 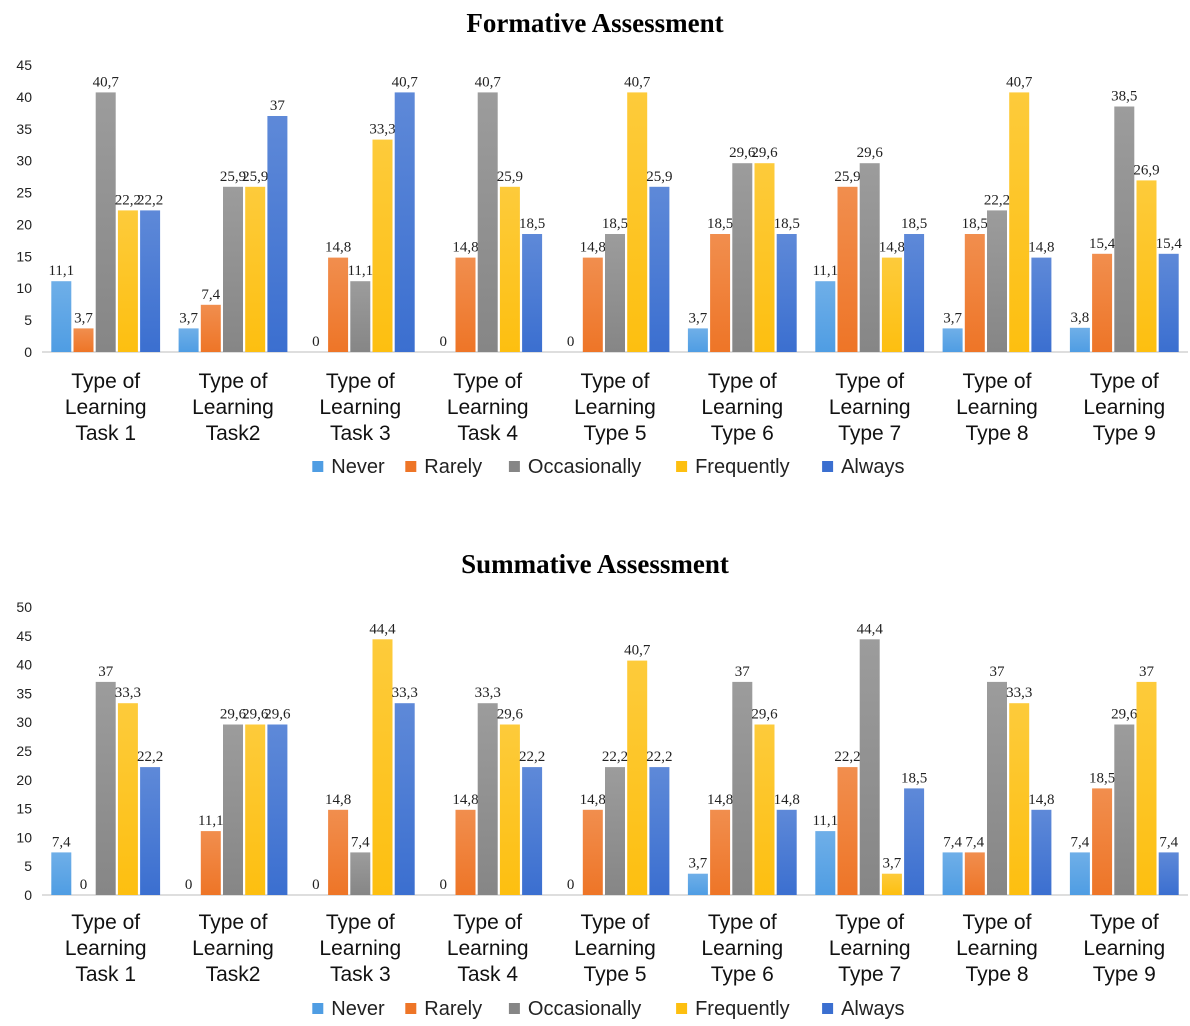 I want to click on y-tick-label: 0, so click(x=28, y=895).